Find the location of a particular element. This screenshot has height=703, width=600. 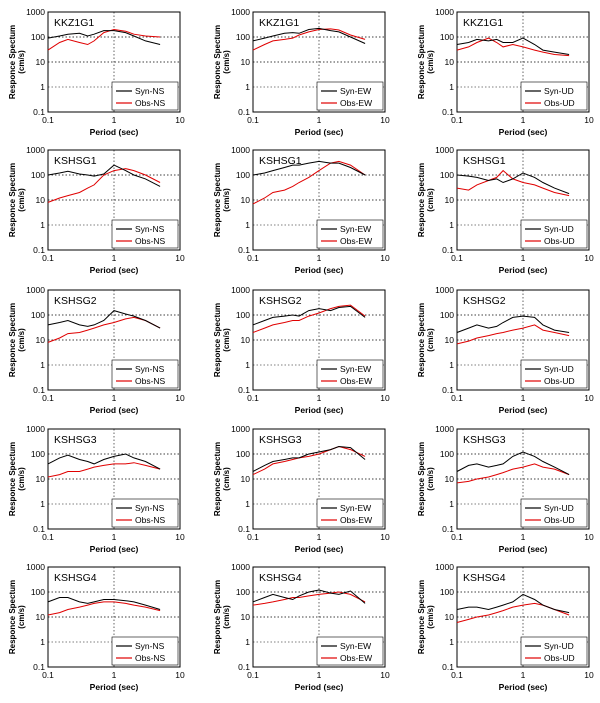

legend-obs-label: Obs-UD is located at coordinates (559, 381).